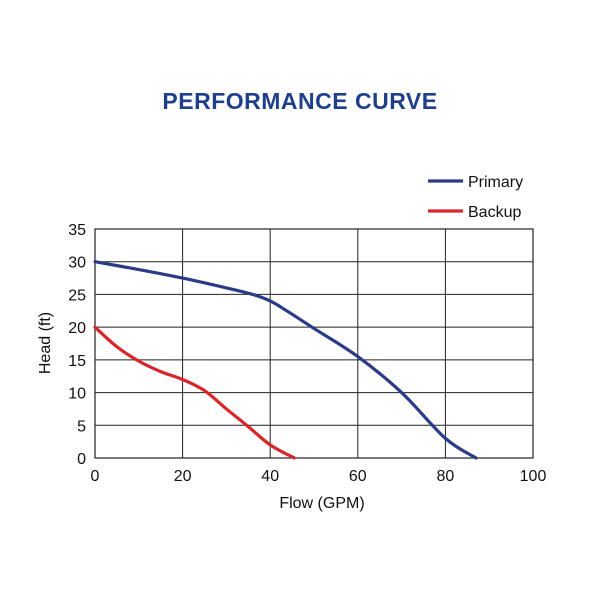 The image size is (600, 600). I want to click on chart-title: PERFORMANCE CURVE, so click(300, 101).